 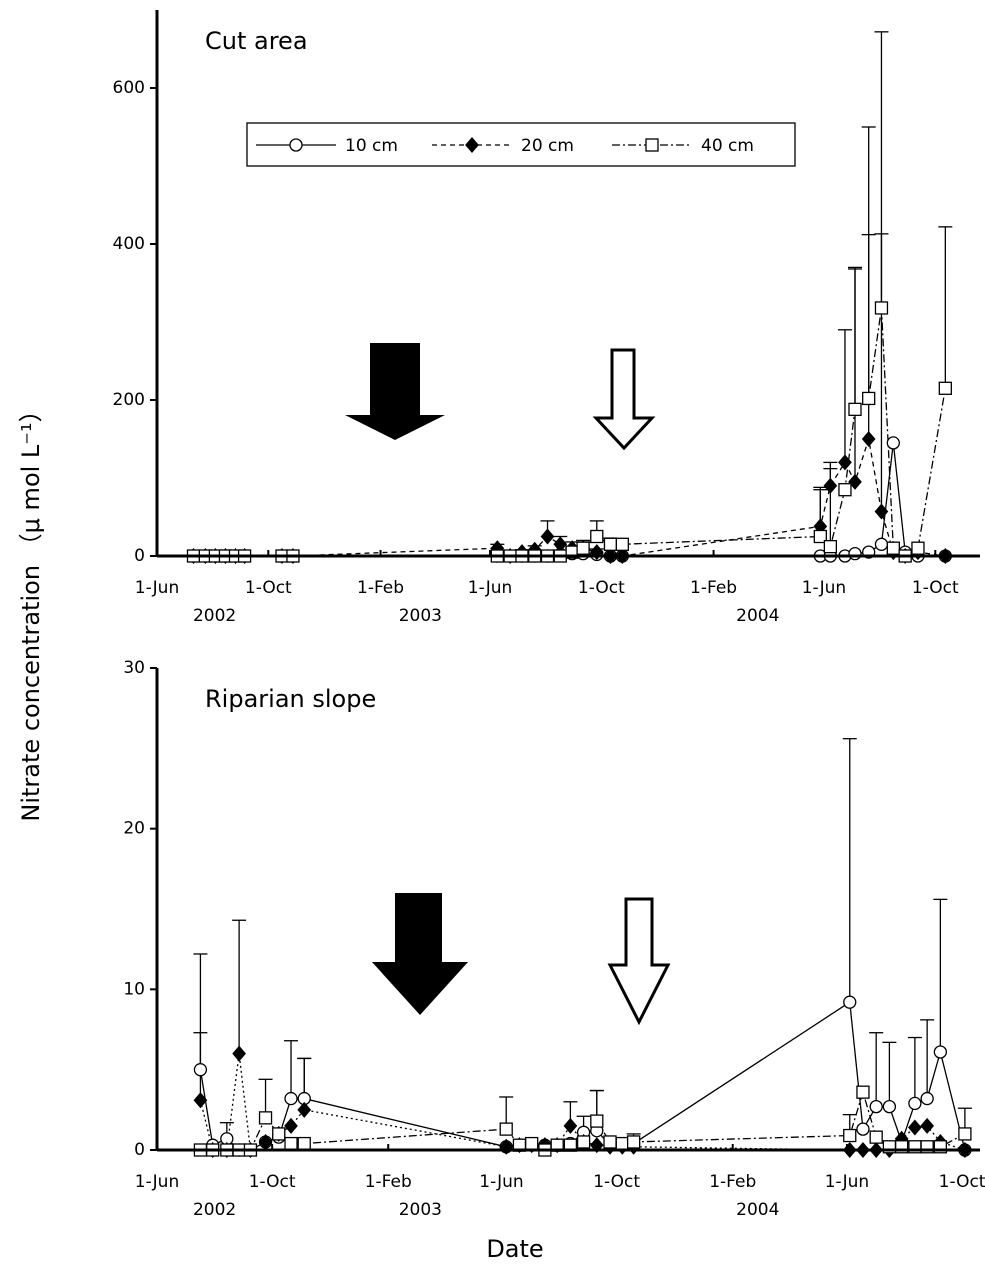 What do you see at coordinates (129, 244) in the screenshot?
I see `y-tick-label: 400` at bounding box center [129, 244].